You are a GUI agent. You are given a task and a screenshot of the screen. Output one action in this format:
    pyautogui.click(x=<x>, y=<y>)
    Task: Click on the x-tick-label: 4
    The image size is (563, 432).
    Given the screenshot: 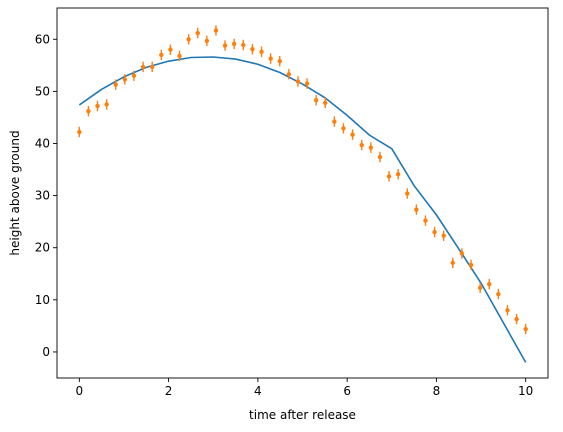 What is the action you would take?
    pyautogui.click(x=258, y=391)
    